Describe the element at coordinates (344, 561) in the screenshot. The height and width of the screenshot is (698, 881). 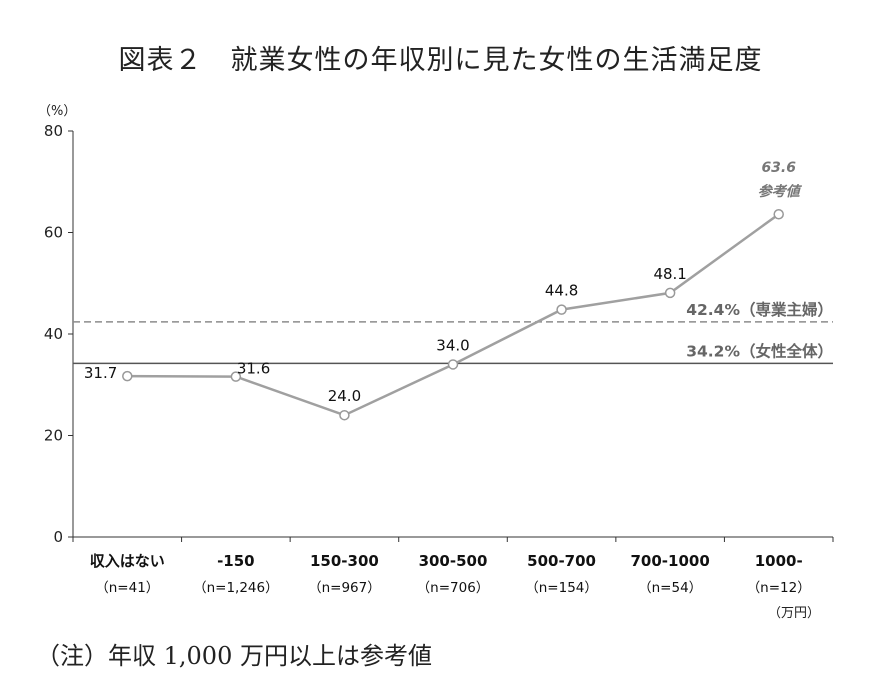
I see `x-category-label: 150-300` at that location.